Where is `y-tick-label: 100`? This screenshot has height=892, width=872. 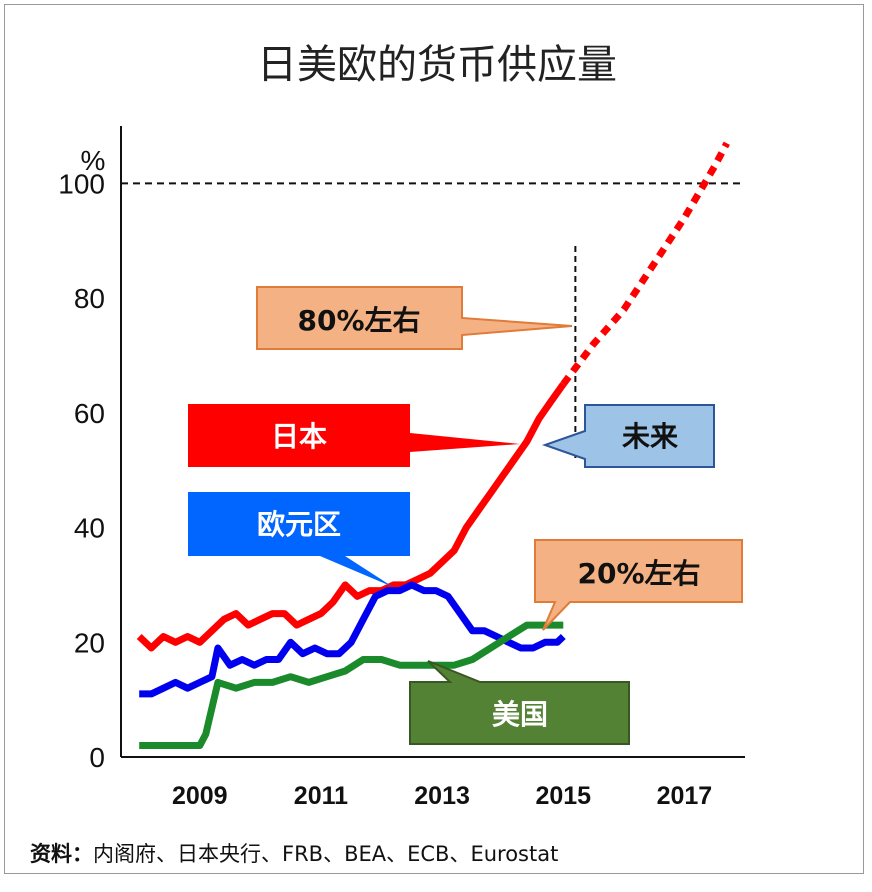
y-tick-label: 100 is located at coordinates (81, 183).